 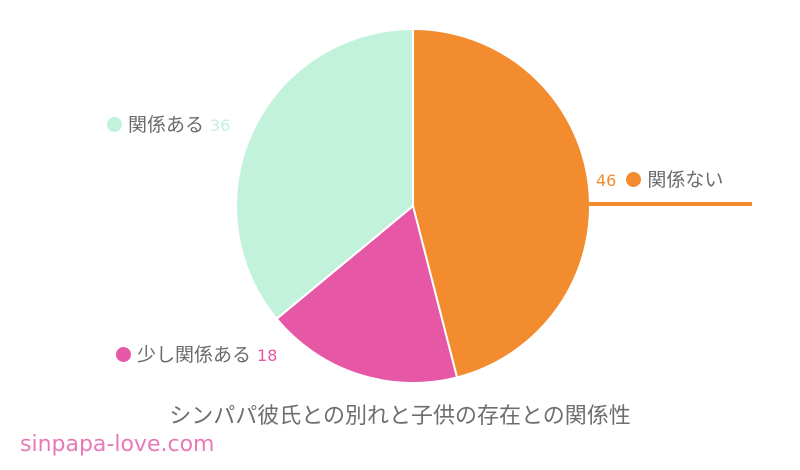 What do you see at coordinates (117, 444) in the screenshot?
I see `watermark: sinpapa-love.com` at bounding box center [117, 444].